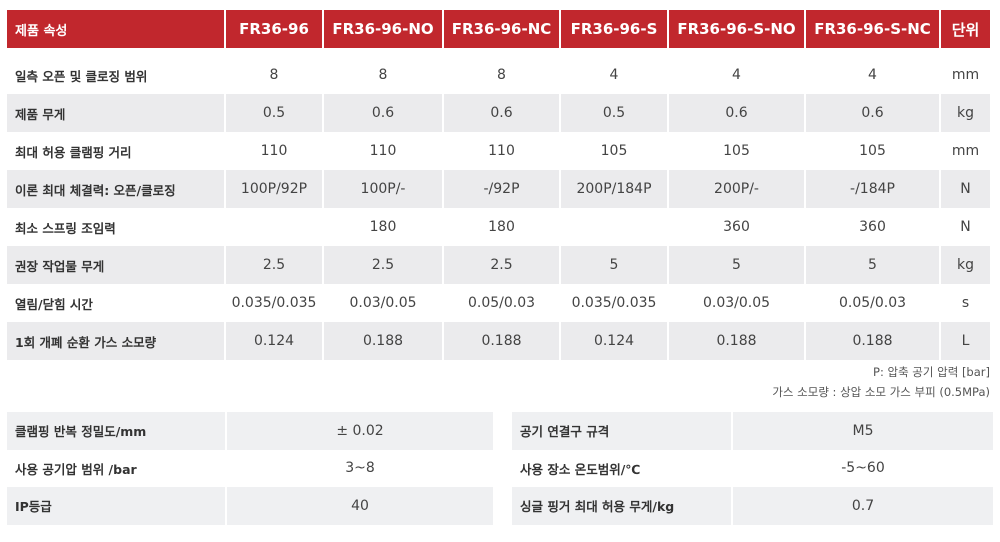 Image resolution: width=1000 pixels, height=542 pixels. I want to click on spec-row: 클램핑 반복 정밀도/mm ± 0.02, so click(250, 431).